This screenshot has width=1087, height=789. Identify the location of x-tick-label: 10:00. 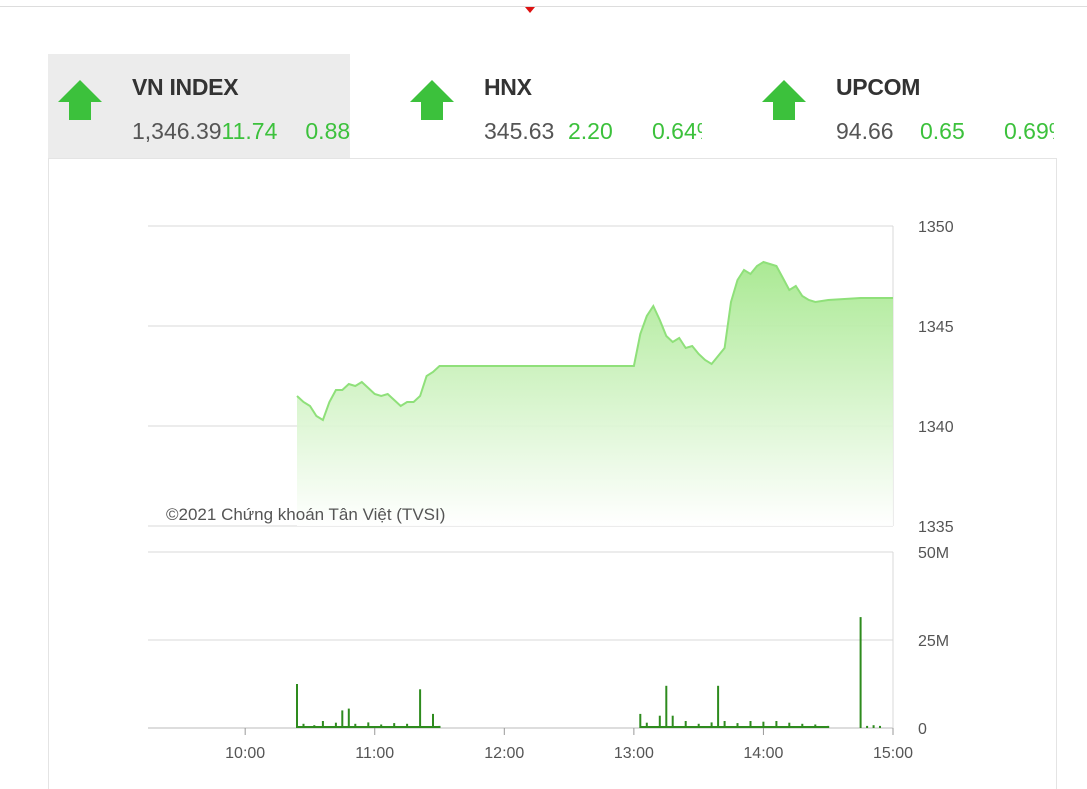
(245, 753).